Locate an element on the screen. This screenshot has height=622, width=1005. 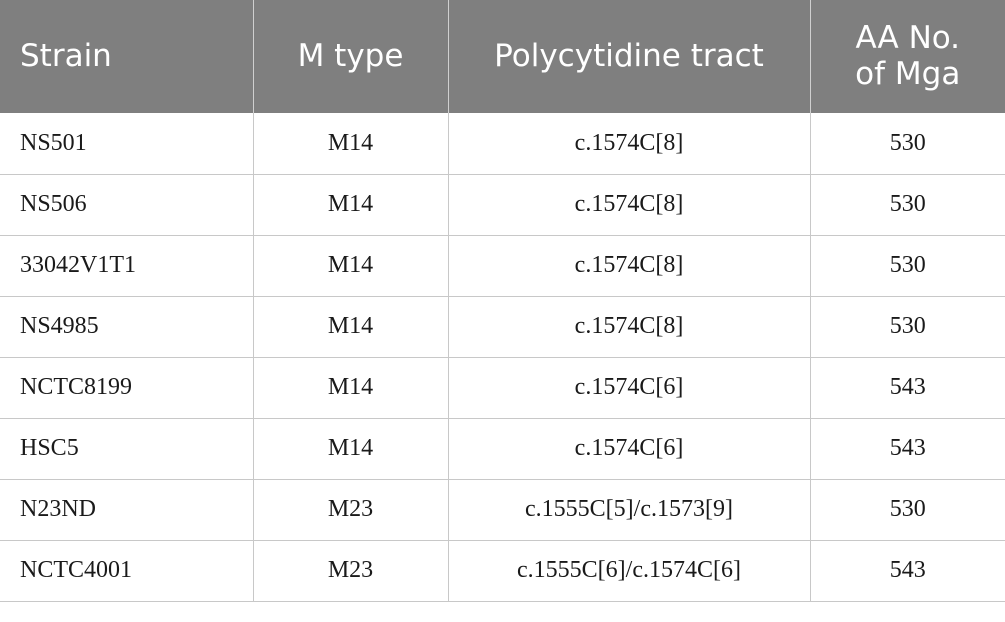
table-row: NCTC4001 M23 c.1555C[6]/c.1574C[6] 543 is located at coordinates (502, 571).